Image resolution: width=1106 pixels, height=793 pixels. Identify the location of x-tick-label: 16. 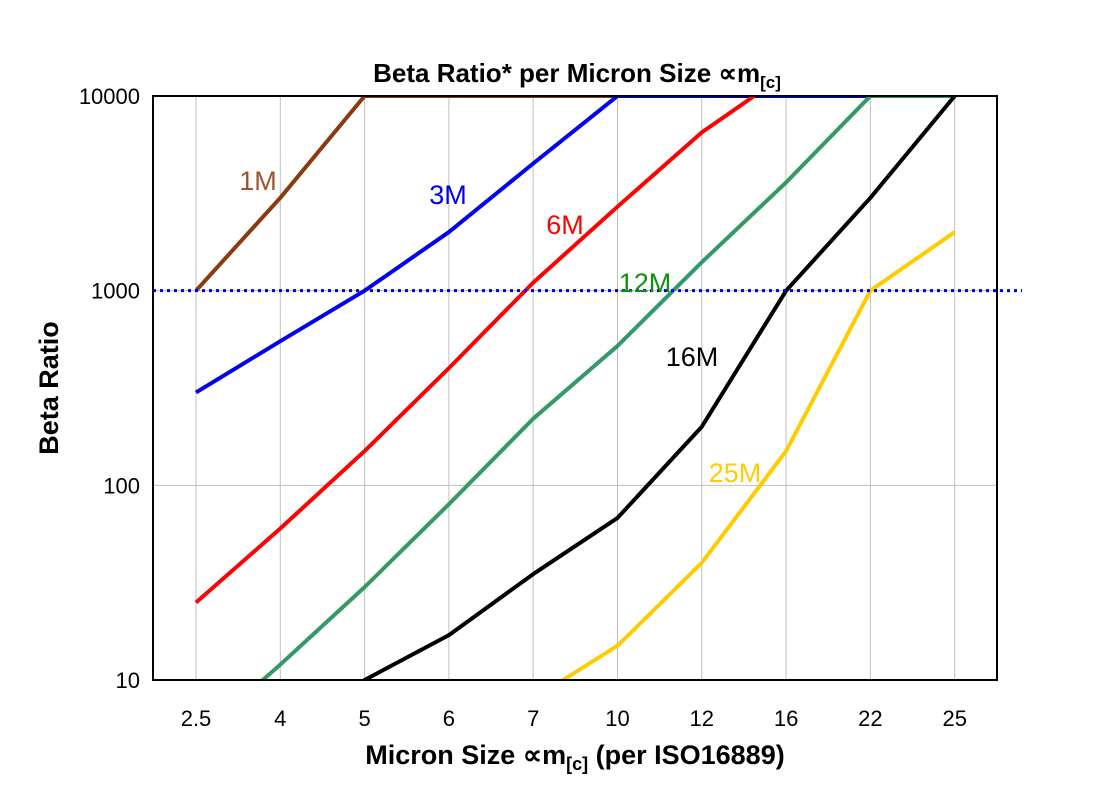
(786, 718).